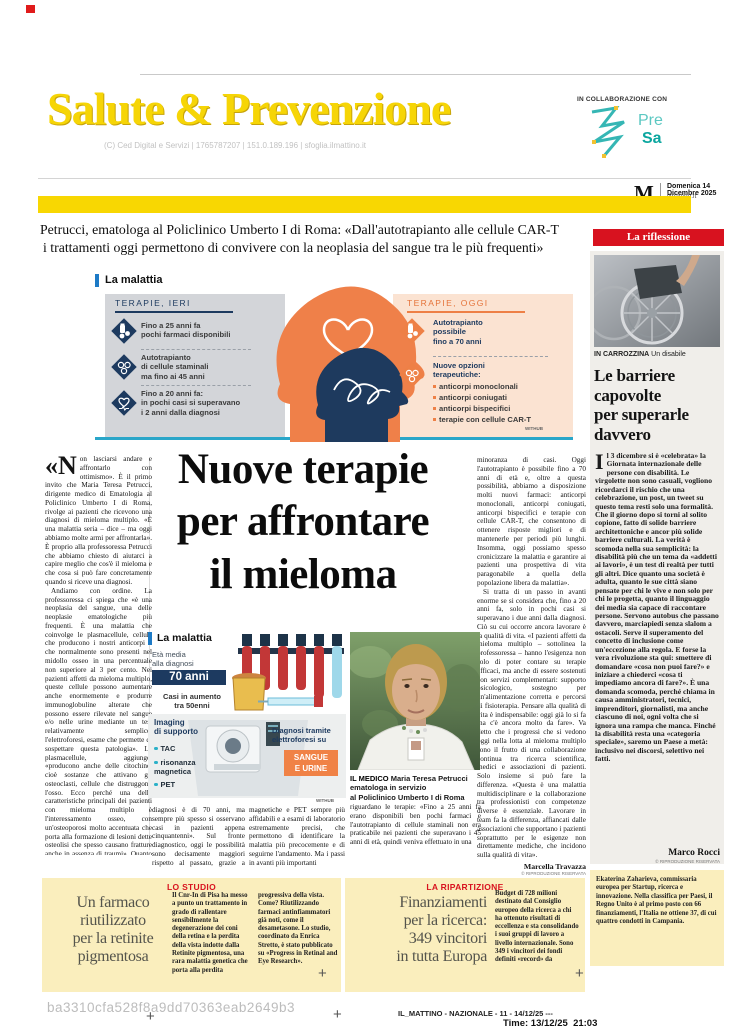 Image resolution: width=729 pixels, height=1030 pixels. I want to click on presa-logo-icon, so click(608, 132).